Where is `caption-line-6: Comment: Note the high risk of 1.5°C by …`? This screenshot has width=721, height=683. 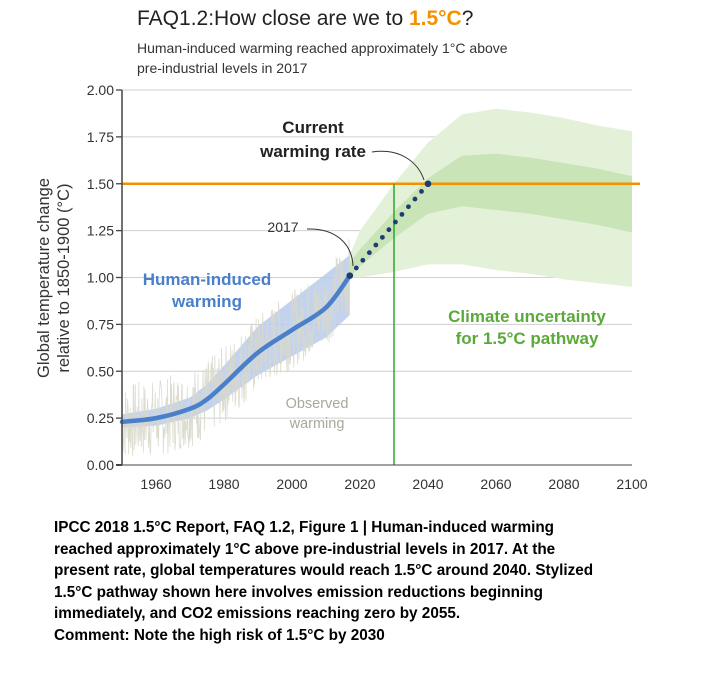 caption-line-6: Comment: Note the high risk of 1.5°C by … is located at coordinates (219, 635).